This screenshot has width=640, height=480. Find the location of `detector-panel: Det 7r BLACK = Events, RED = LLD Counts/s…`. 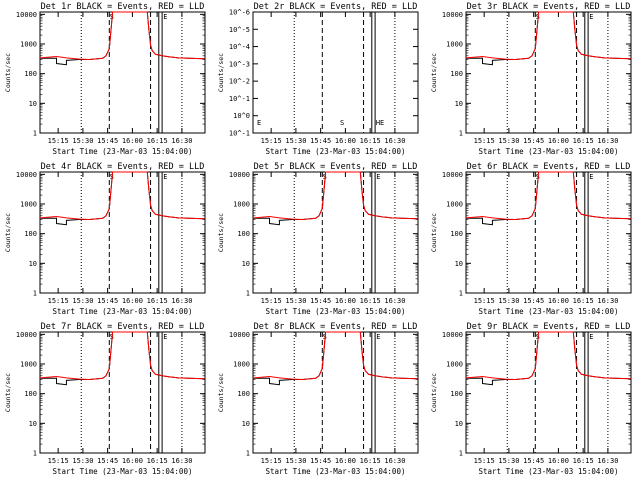

detector-panel: Det 7r BLACK = Events, RED = LLD Counts/s… is located at coordinates (105, 399).